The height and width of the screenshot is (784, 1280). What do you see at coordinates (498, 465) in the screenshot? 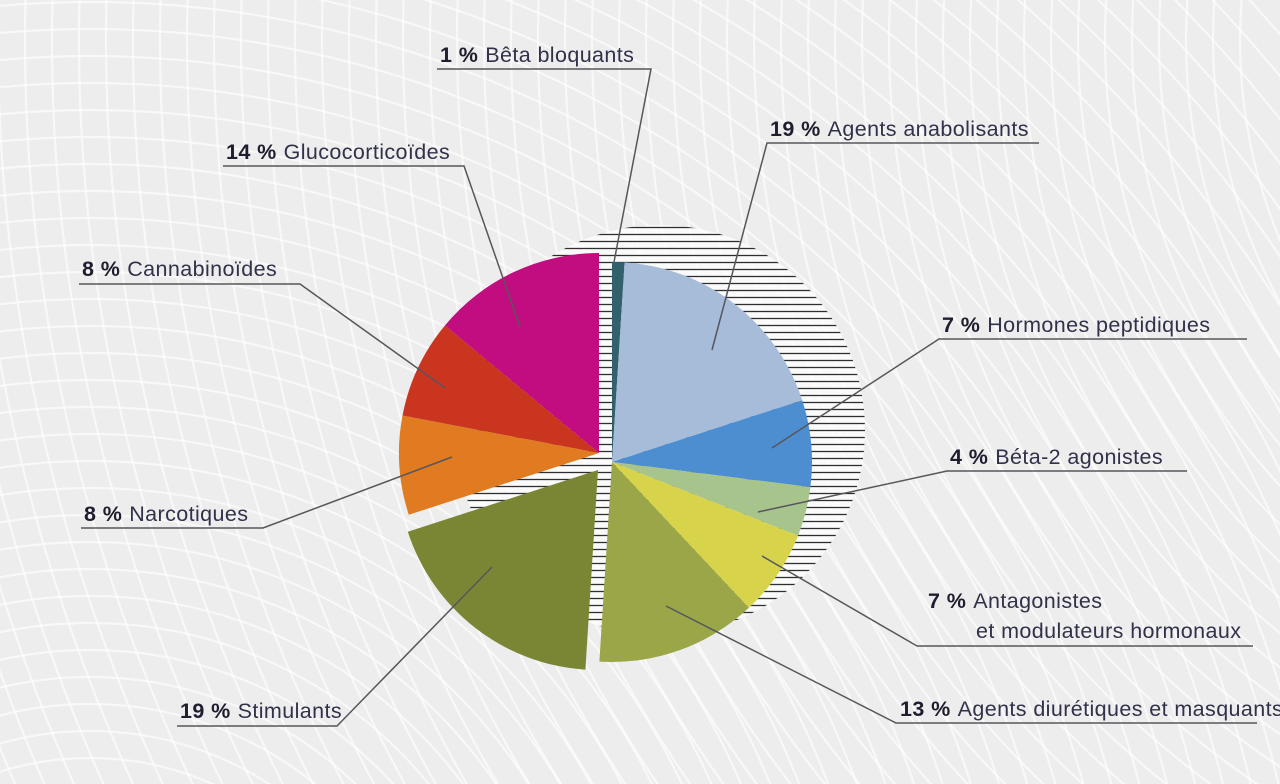
I see `pie-slice-narcotiques` at bounding box center [498, 465].